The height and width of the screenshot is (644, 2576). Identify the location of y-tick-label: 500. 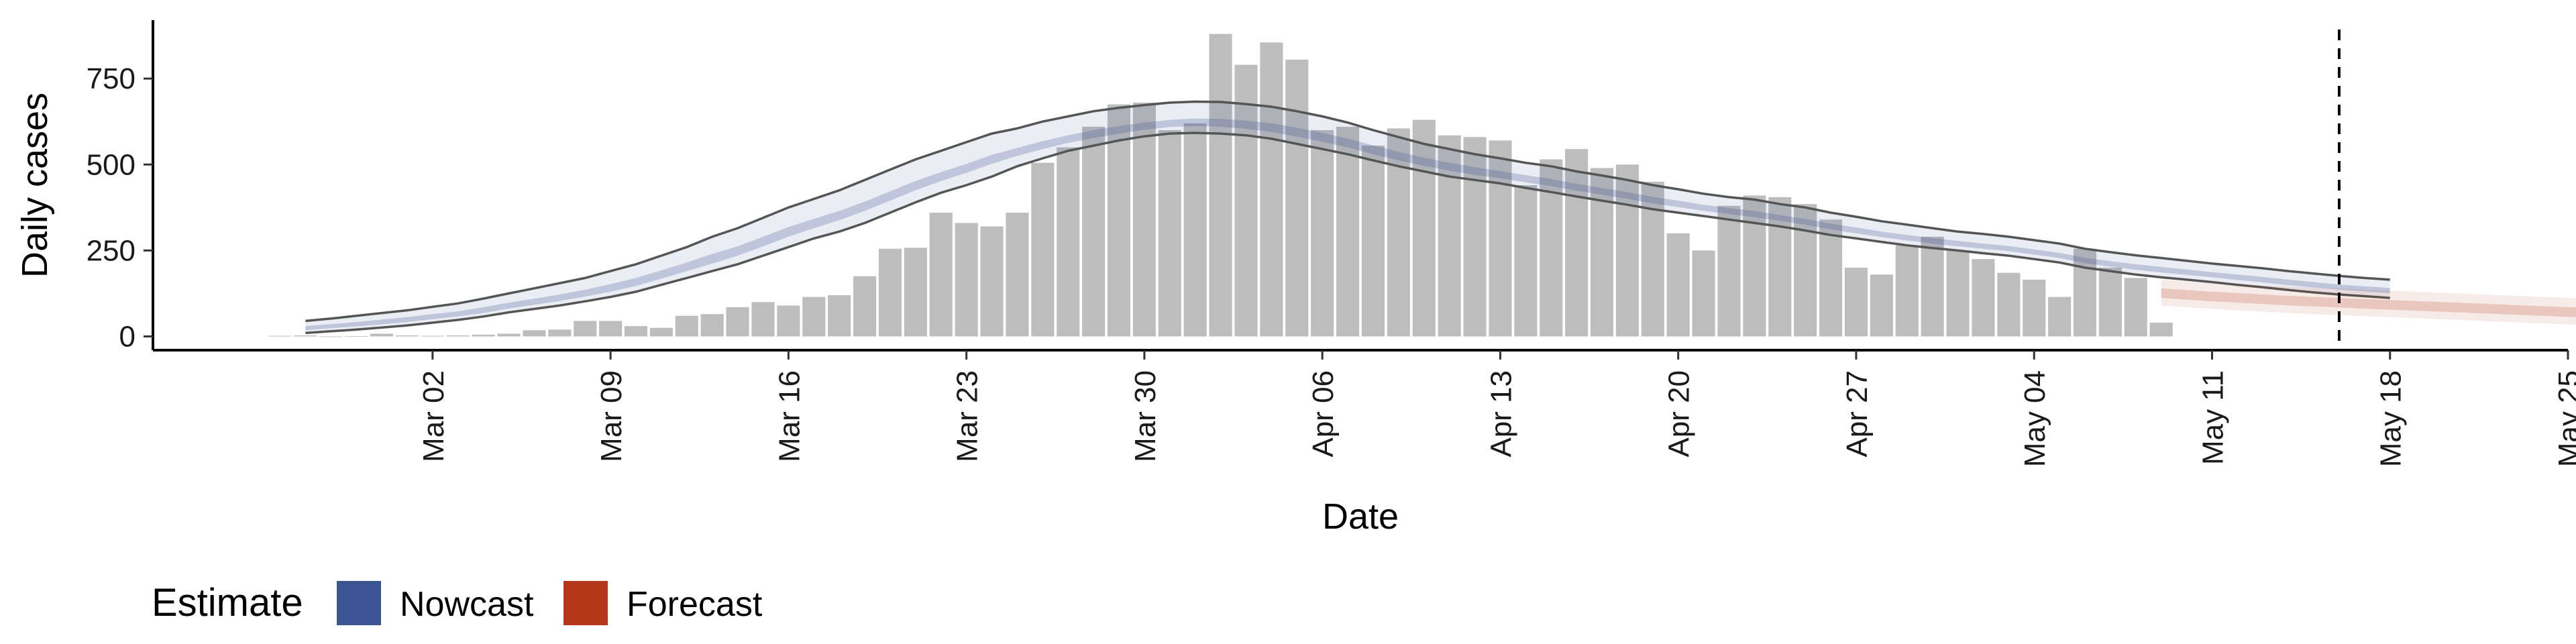
(111, 164).